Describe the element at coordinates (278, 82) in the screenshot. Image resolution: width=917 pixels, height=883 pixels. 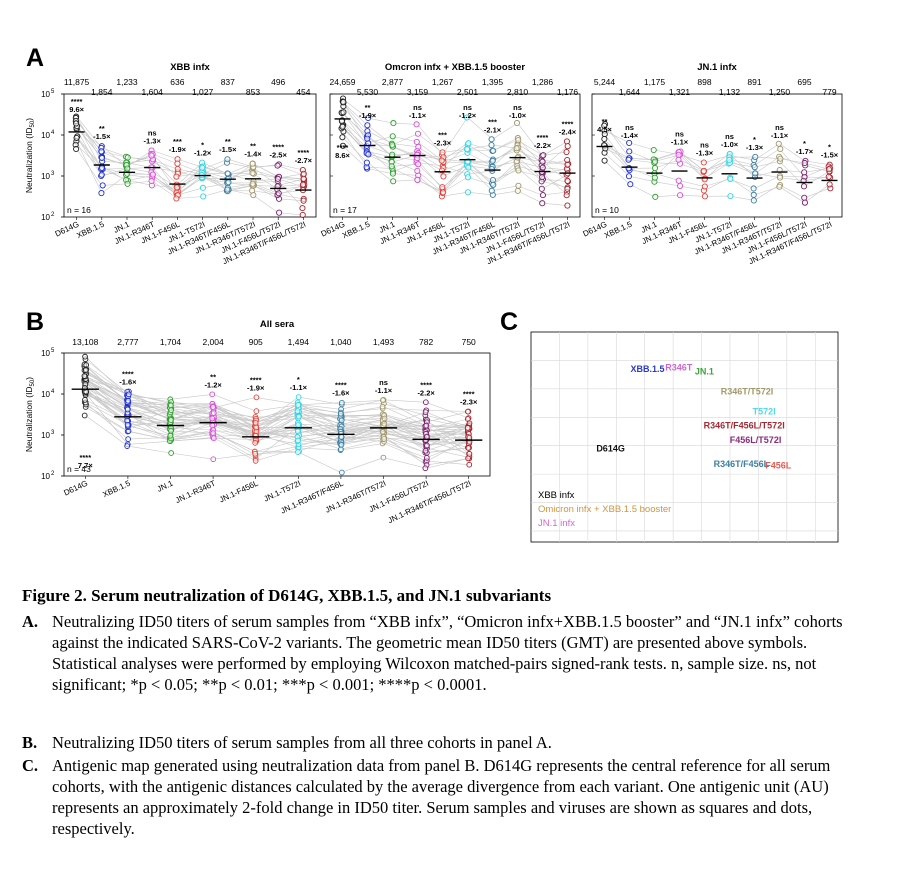
I see `gmt-label: 496` at that location.